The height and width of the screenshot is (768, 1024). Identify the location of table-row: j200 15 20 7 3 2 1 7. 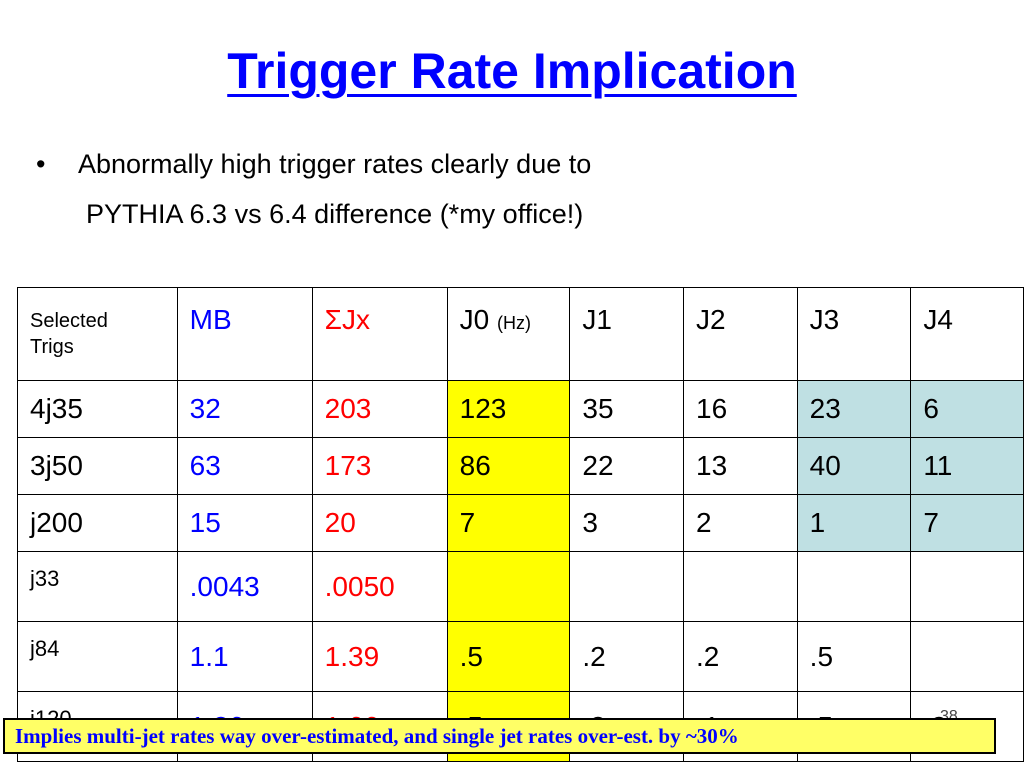
(520, 523).